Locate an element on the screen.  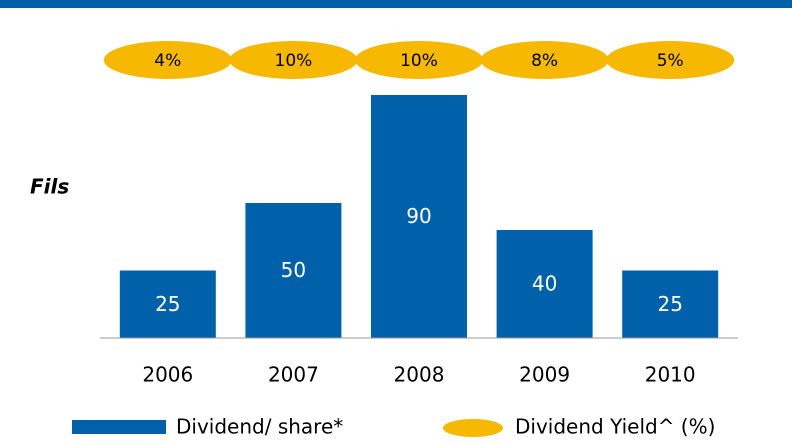
yield-label: 5% is located at coordinates (670, 61).